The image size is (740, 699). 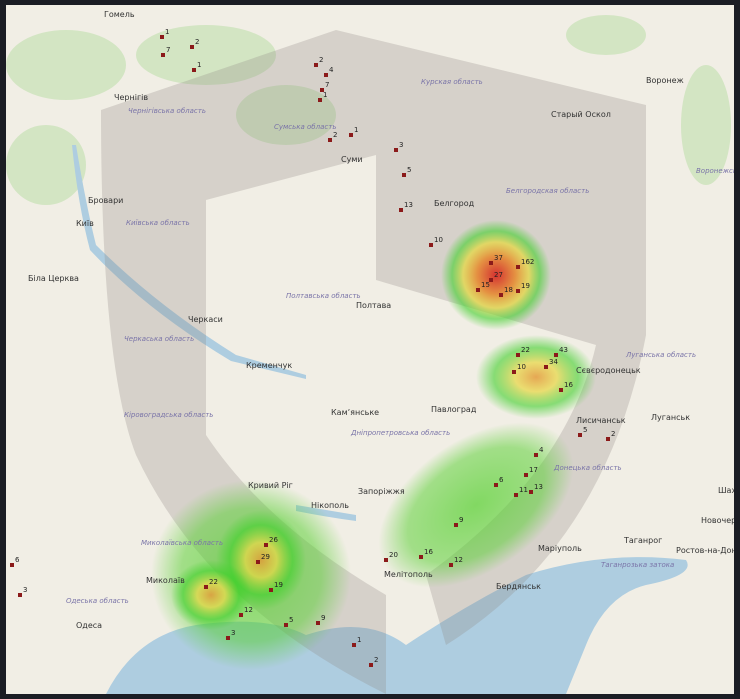 What do you see at coordinates (159, 339) in the screenshot?
I see `region-label: Черкаська область` at bounding box center [159, 339].